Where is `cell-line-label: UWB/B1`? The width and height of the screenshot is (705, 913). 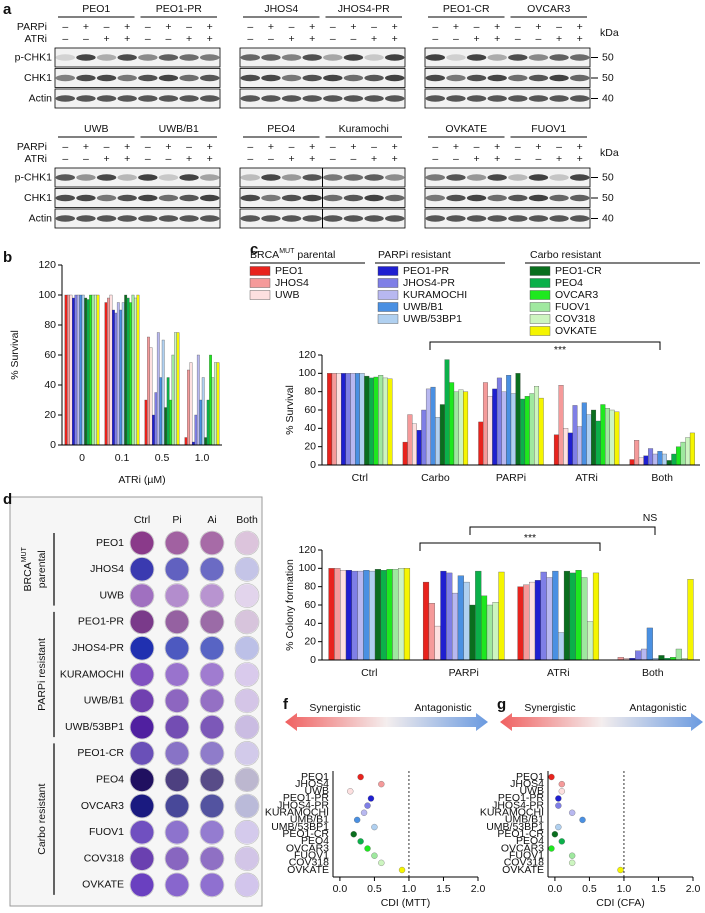
cell-line-label: UWB/B1 is located at coordinates (179, 129).